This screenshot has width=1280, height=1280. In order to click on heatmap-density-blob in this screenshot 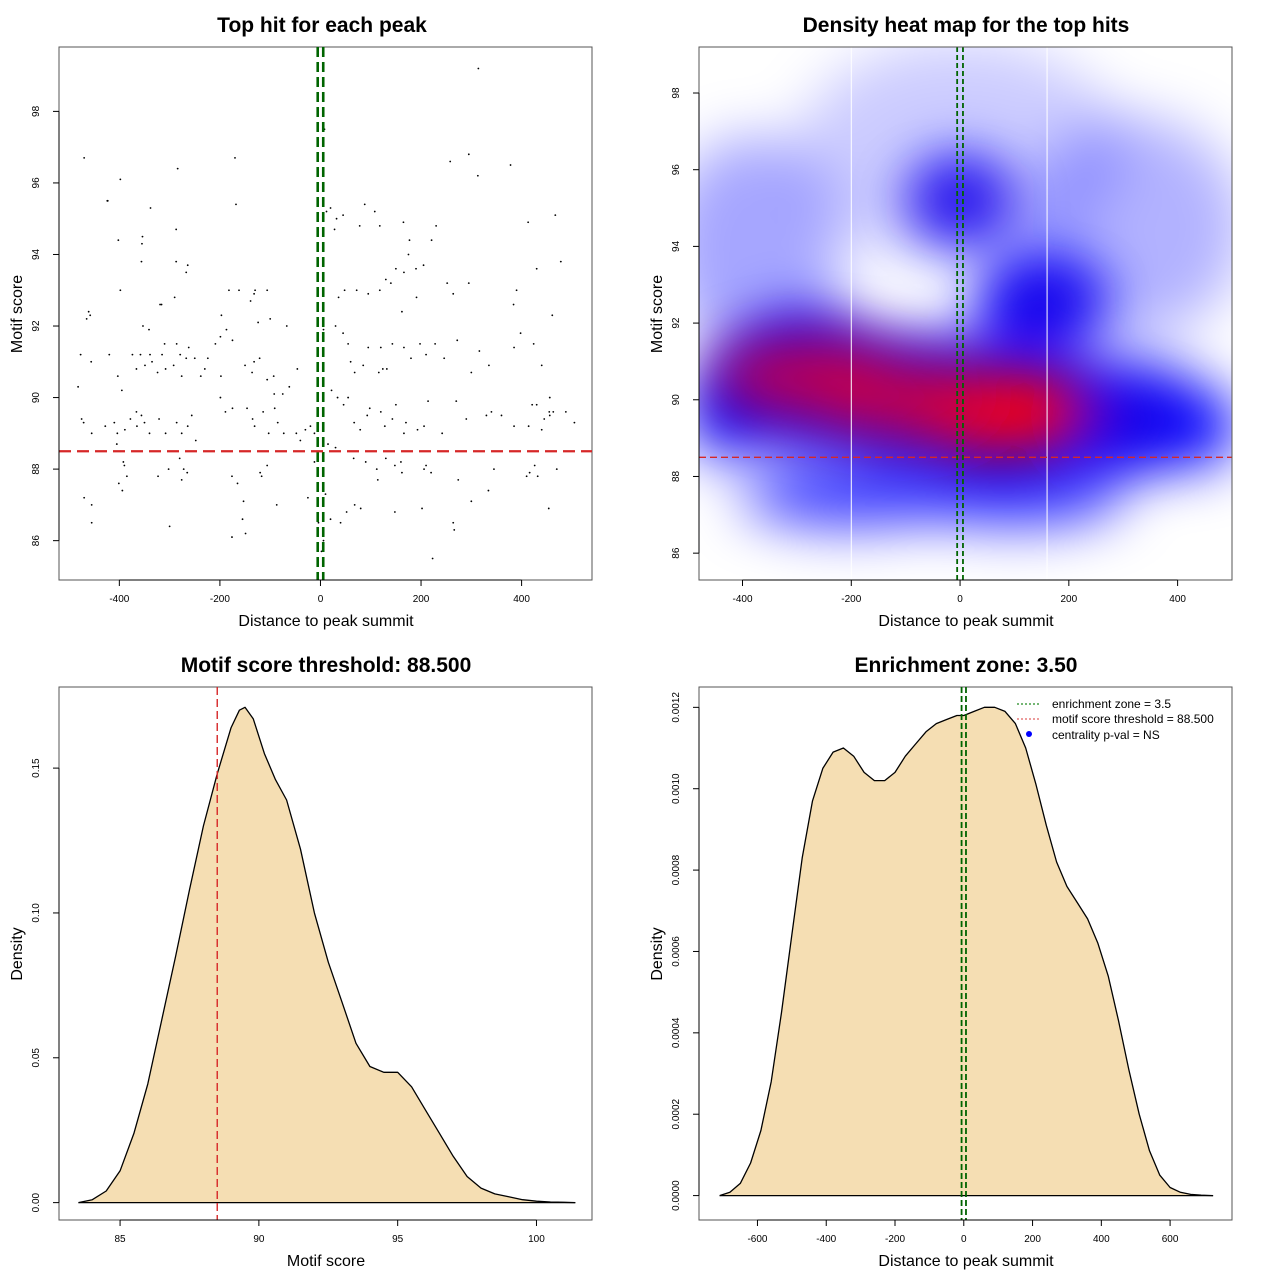, I will do `click(770, 246)`.